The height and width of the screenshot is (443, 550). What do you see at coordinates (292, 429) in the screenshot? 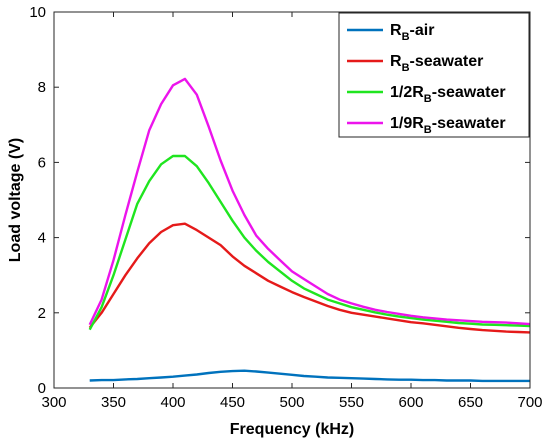
I see `x-axis-label: Frequency (kHz)` at bounding box center [292, 429].